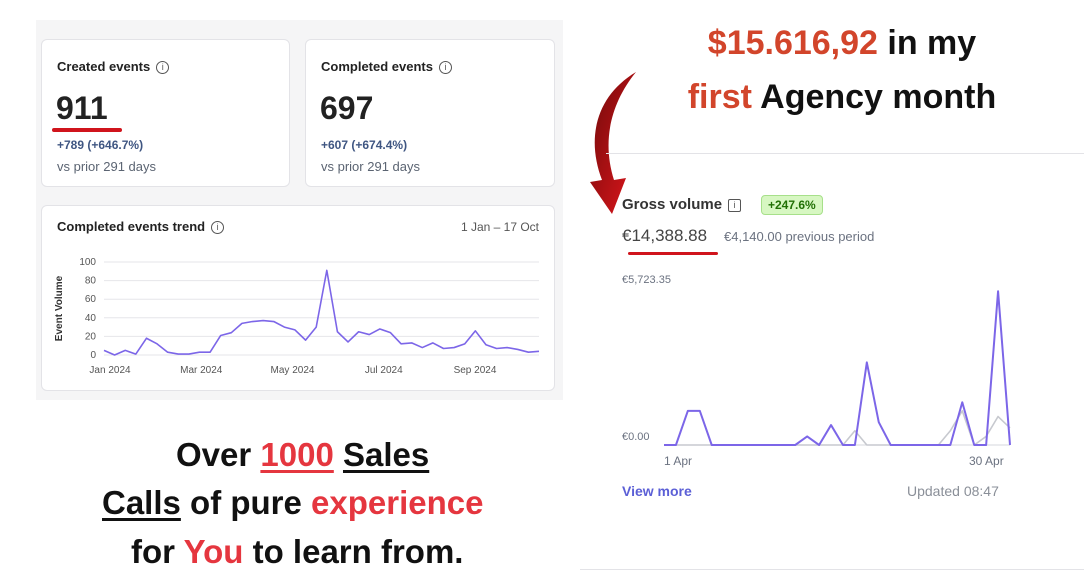  I want to click on gross-volume-chart, so click(837, 368).